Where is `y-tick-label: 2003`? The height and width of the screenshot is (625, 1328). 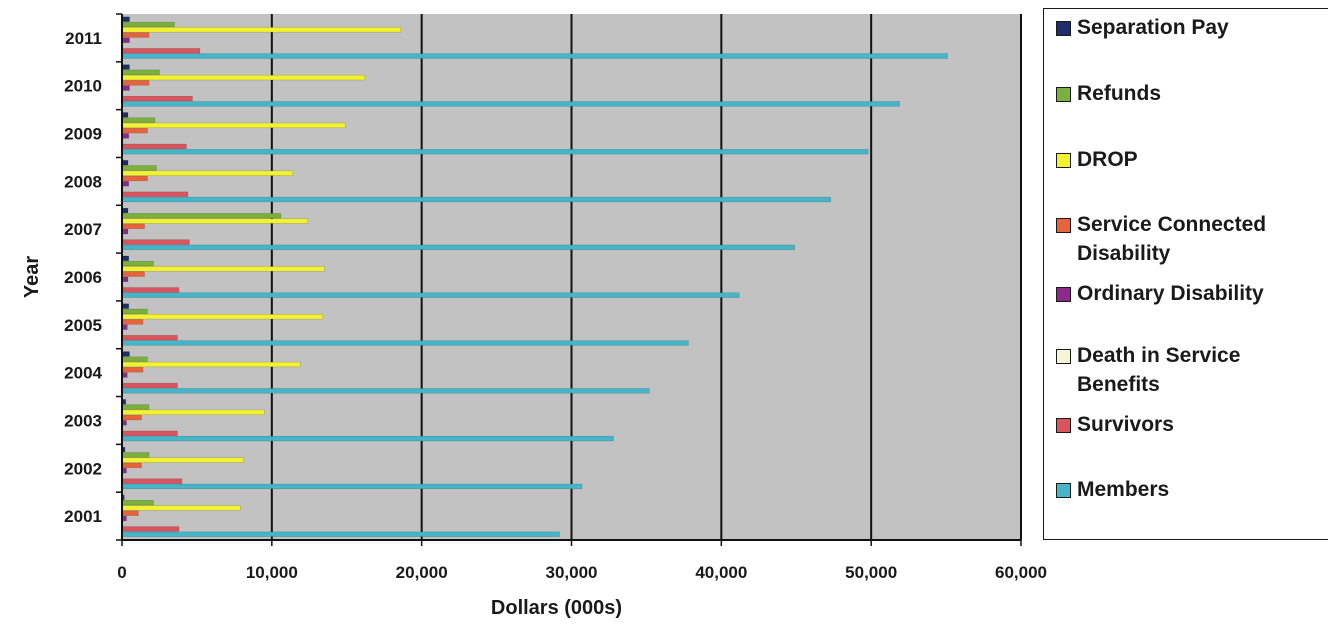 y-tick-label: 2003 is located at coordinates (83, 420).